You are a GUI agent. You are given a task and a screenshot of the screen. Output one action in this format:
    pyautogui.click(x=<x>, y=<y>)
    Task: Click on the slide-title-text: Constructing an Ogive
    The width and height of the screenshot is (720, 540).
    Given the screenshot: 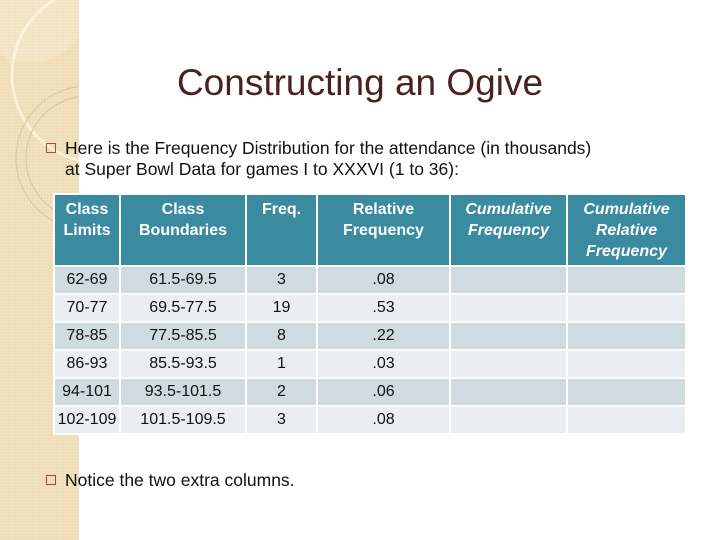 What is the action you would take?
    pyautogui.click(x=360, y=82)
    